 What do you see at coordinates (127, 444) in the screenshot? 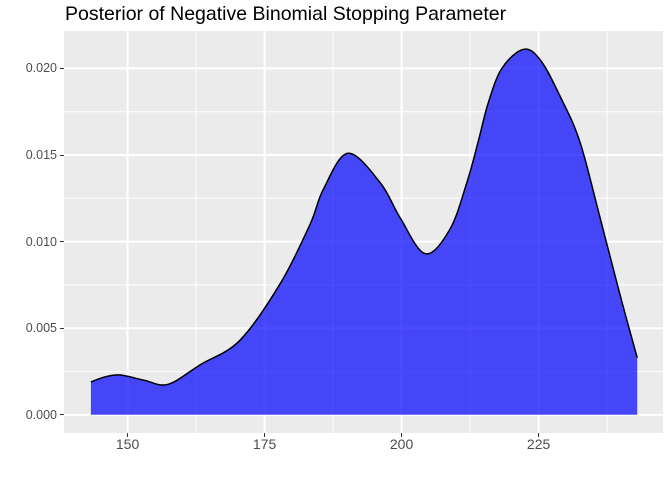
I see `x-tick-label: 150` at bounding box center [127, 444].